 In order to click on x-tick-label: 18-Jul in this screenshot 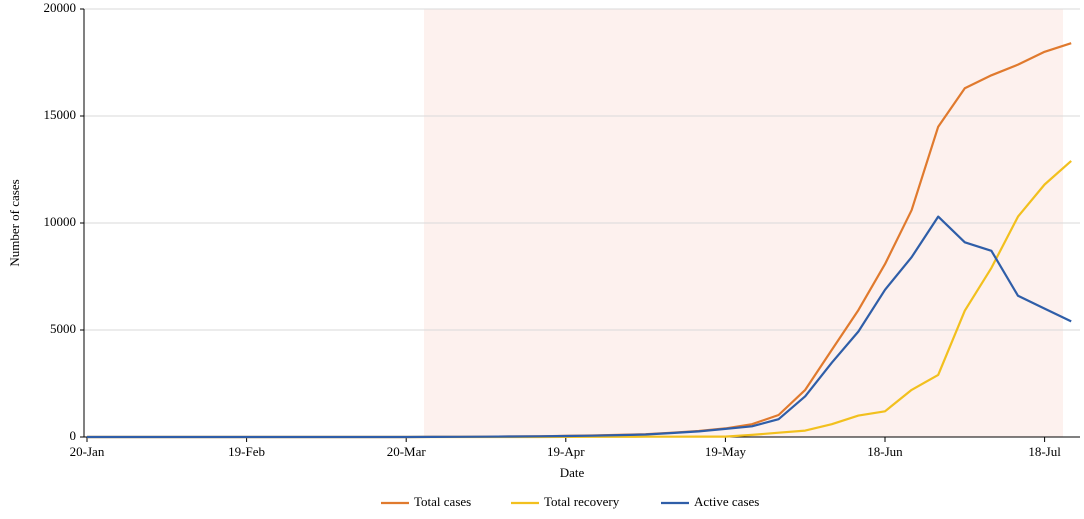, I will do `click(1044, 451)`.